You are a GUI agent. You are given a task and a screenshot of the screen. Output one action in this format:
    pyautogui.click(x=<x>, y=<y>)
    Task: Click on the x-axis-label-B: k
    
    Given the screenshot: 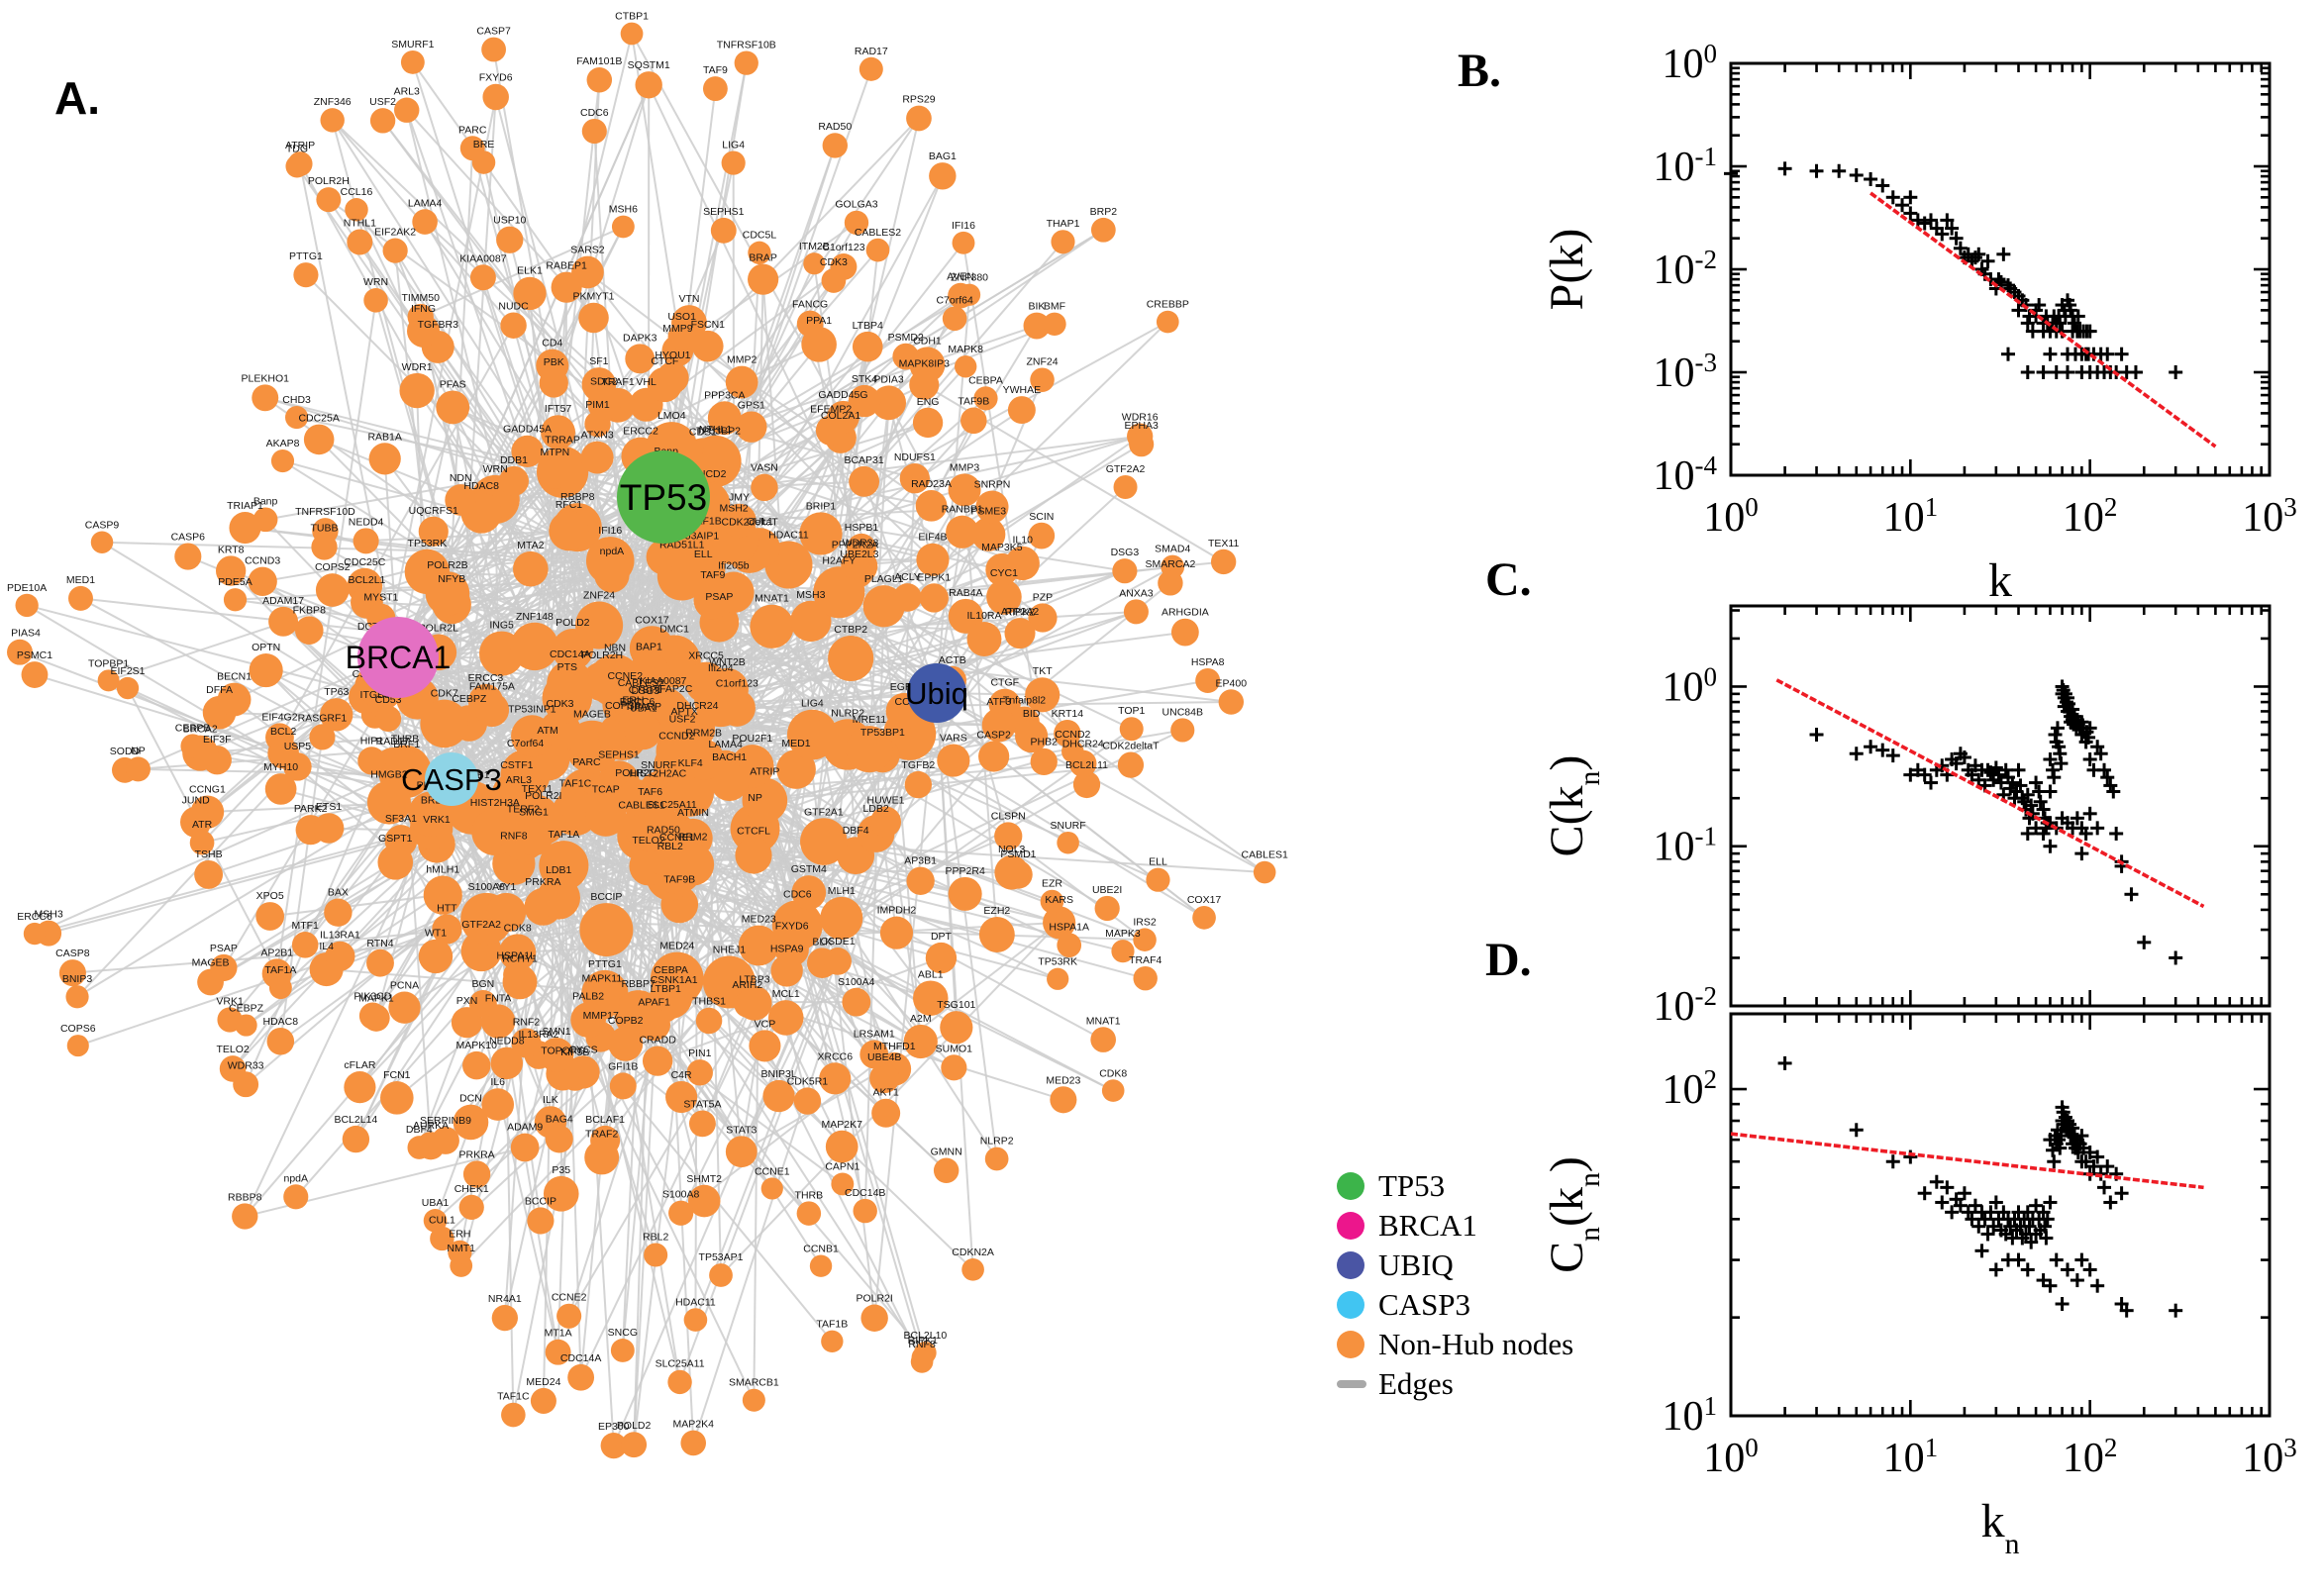 What is the action you would take?
    pyautogui.click(x=2000, y=580)
    